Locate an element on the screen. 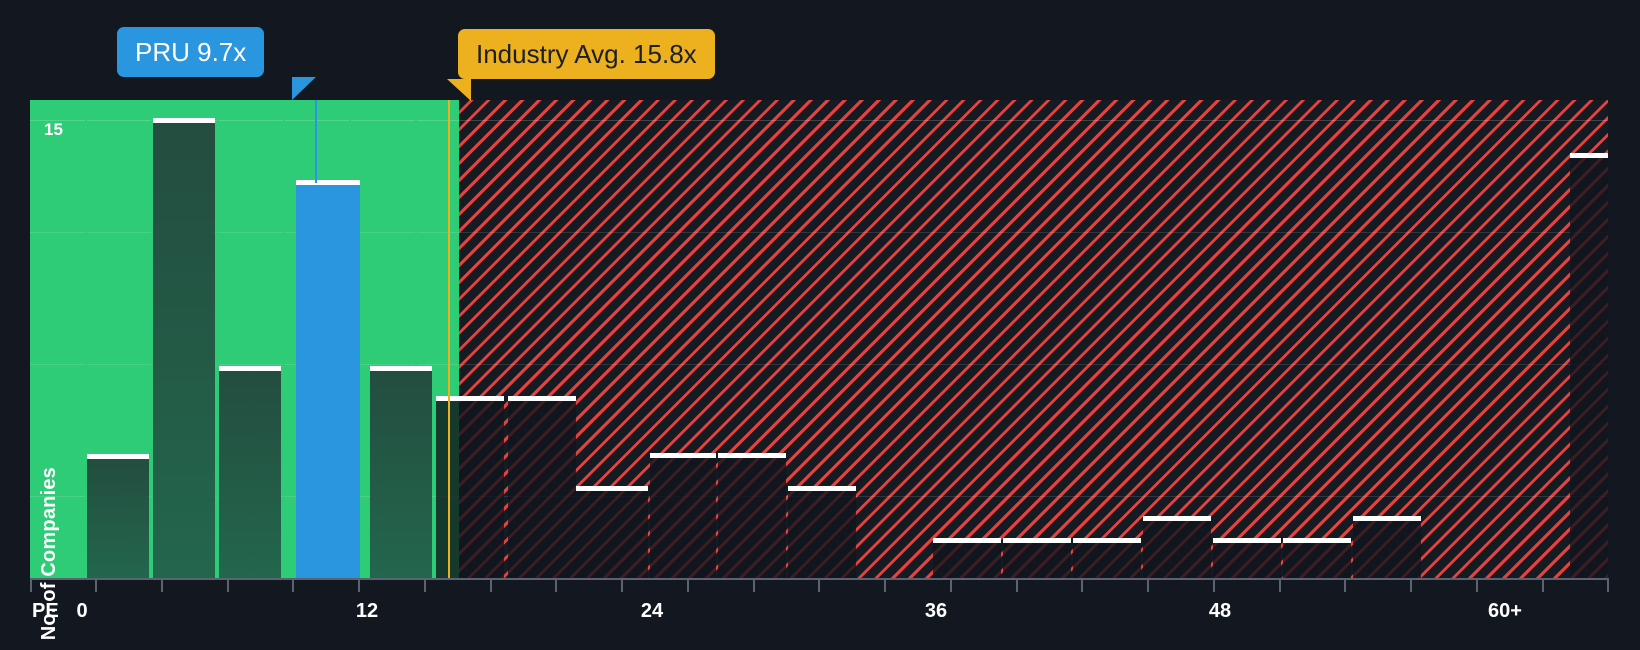 The width and height of the screenshot is (1640, 650). x-axis-tick-label-24: 24 is located at coordinates (652, 611).